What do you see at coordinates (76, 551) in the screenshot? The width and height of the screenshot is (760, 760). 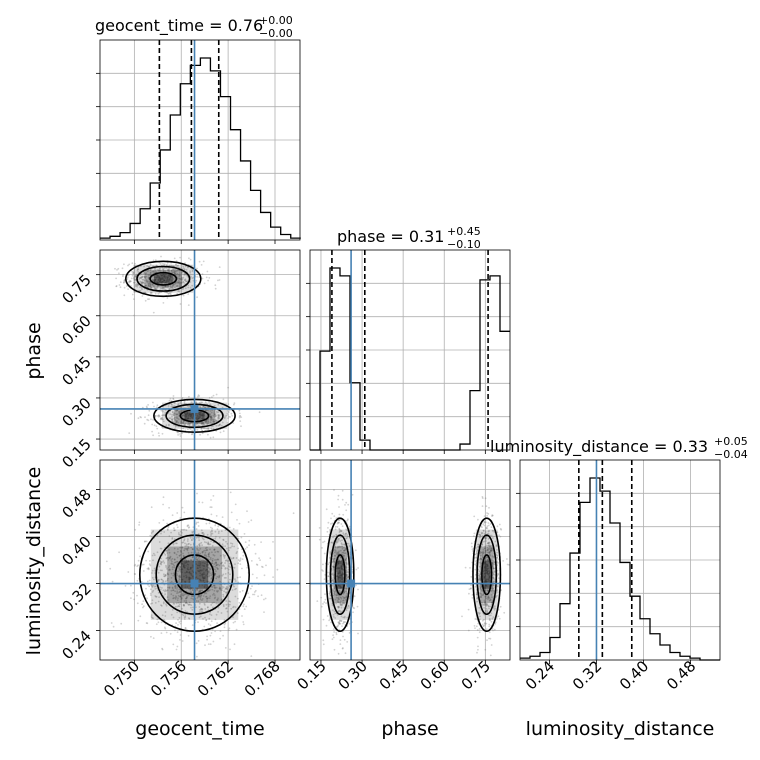 I see `ytick-label-luminosity-distance: 0.40` at bounding box center [76, 551].